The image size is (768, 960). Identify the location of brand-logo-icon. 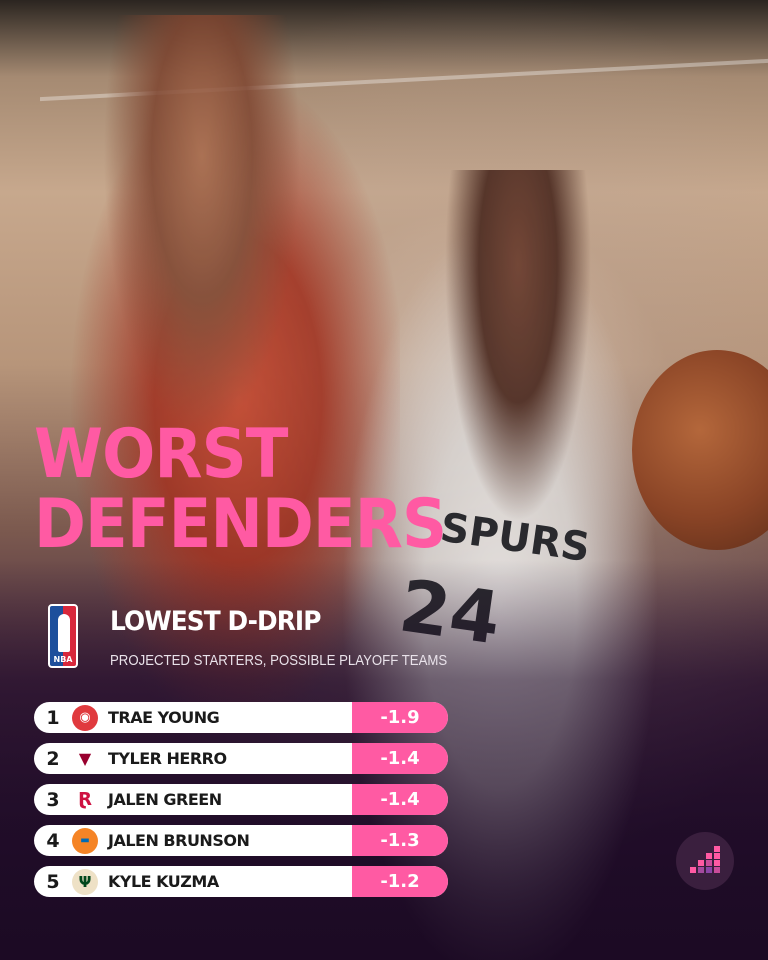
(705, 861).